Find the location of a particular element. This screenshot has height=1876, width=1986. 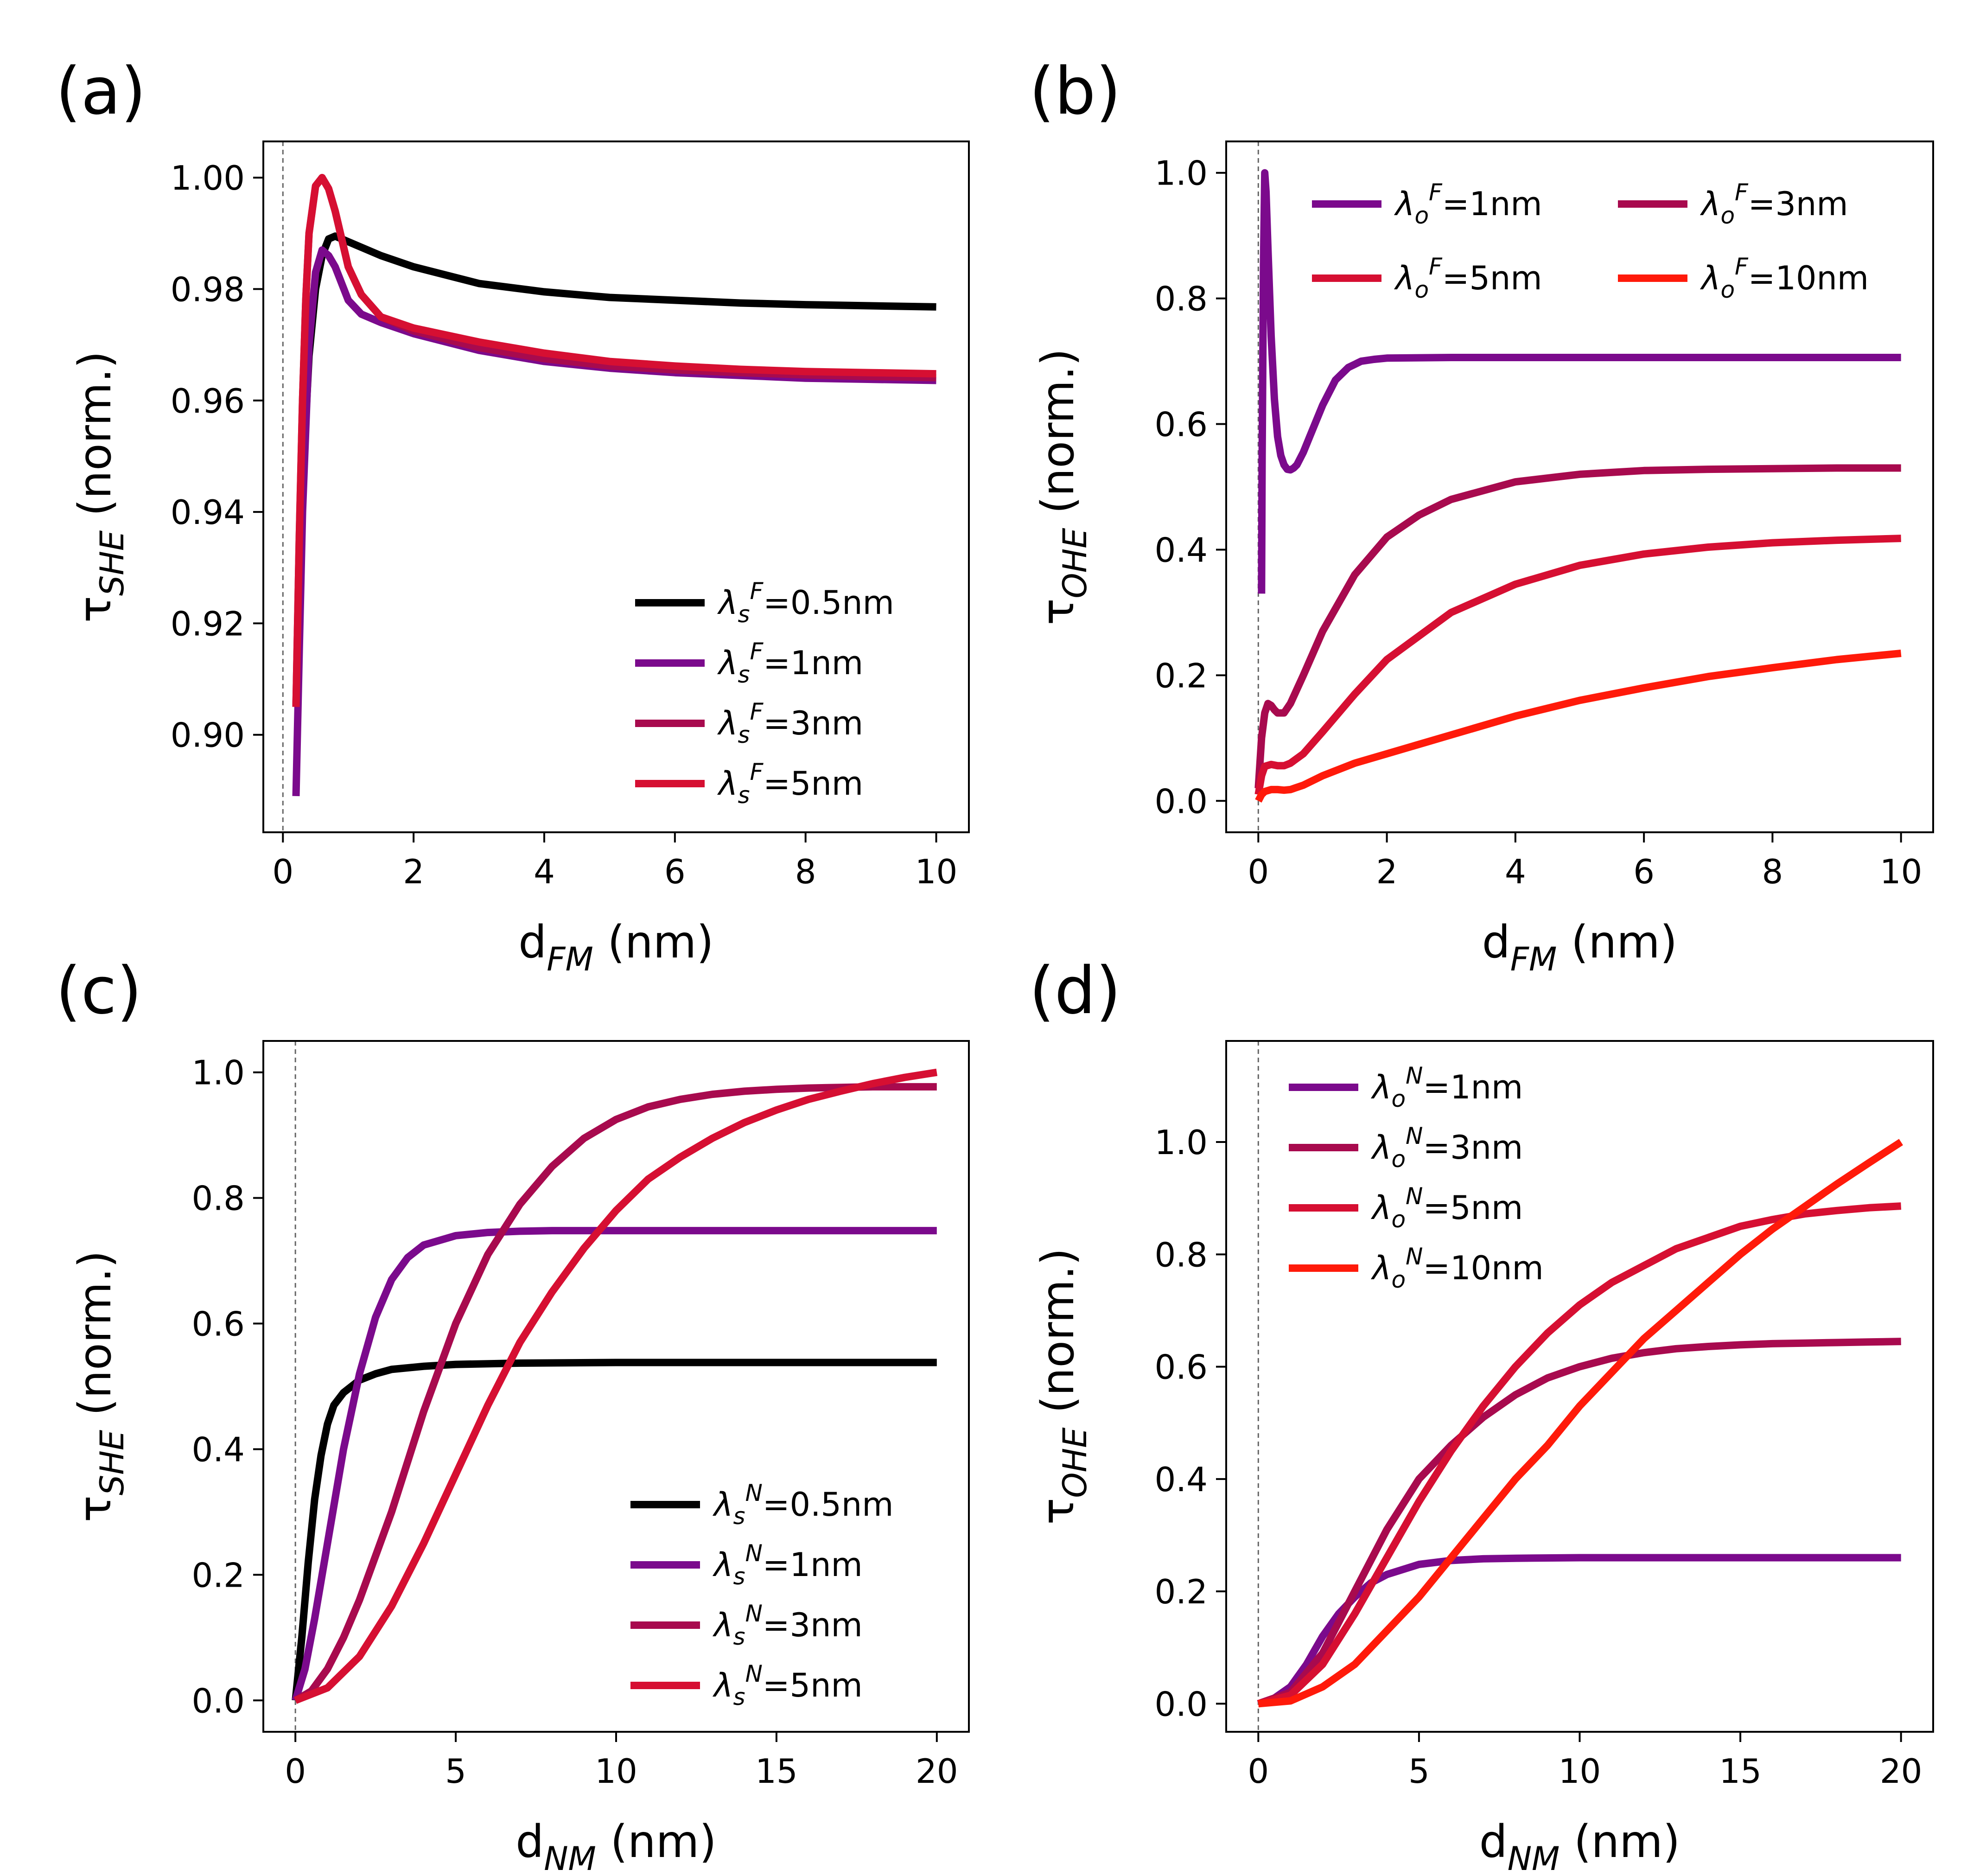

x-tick-label: 20 is located at coordinates (937, 1771).